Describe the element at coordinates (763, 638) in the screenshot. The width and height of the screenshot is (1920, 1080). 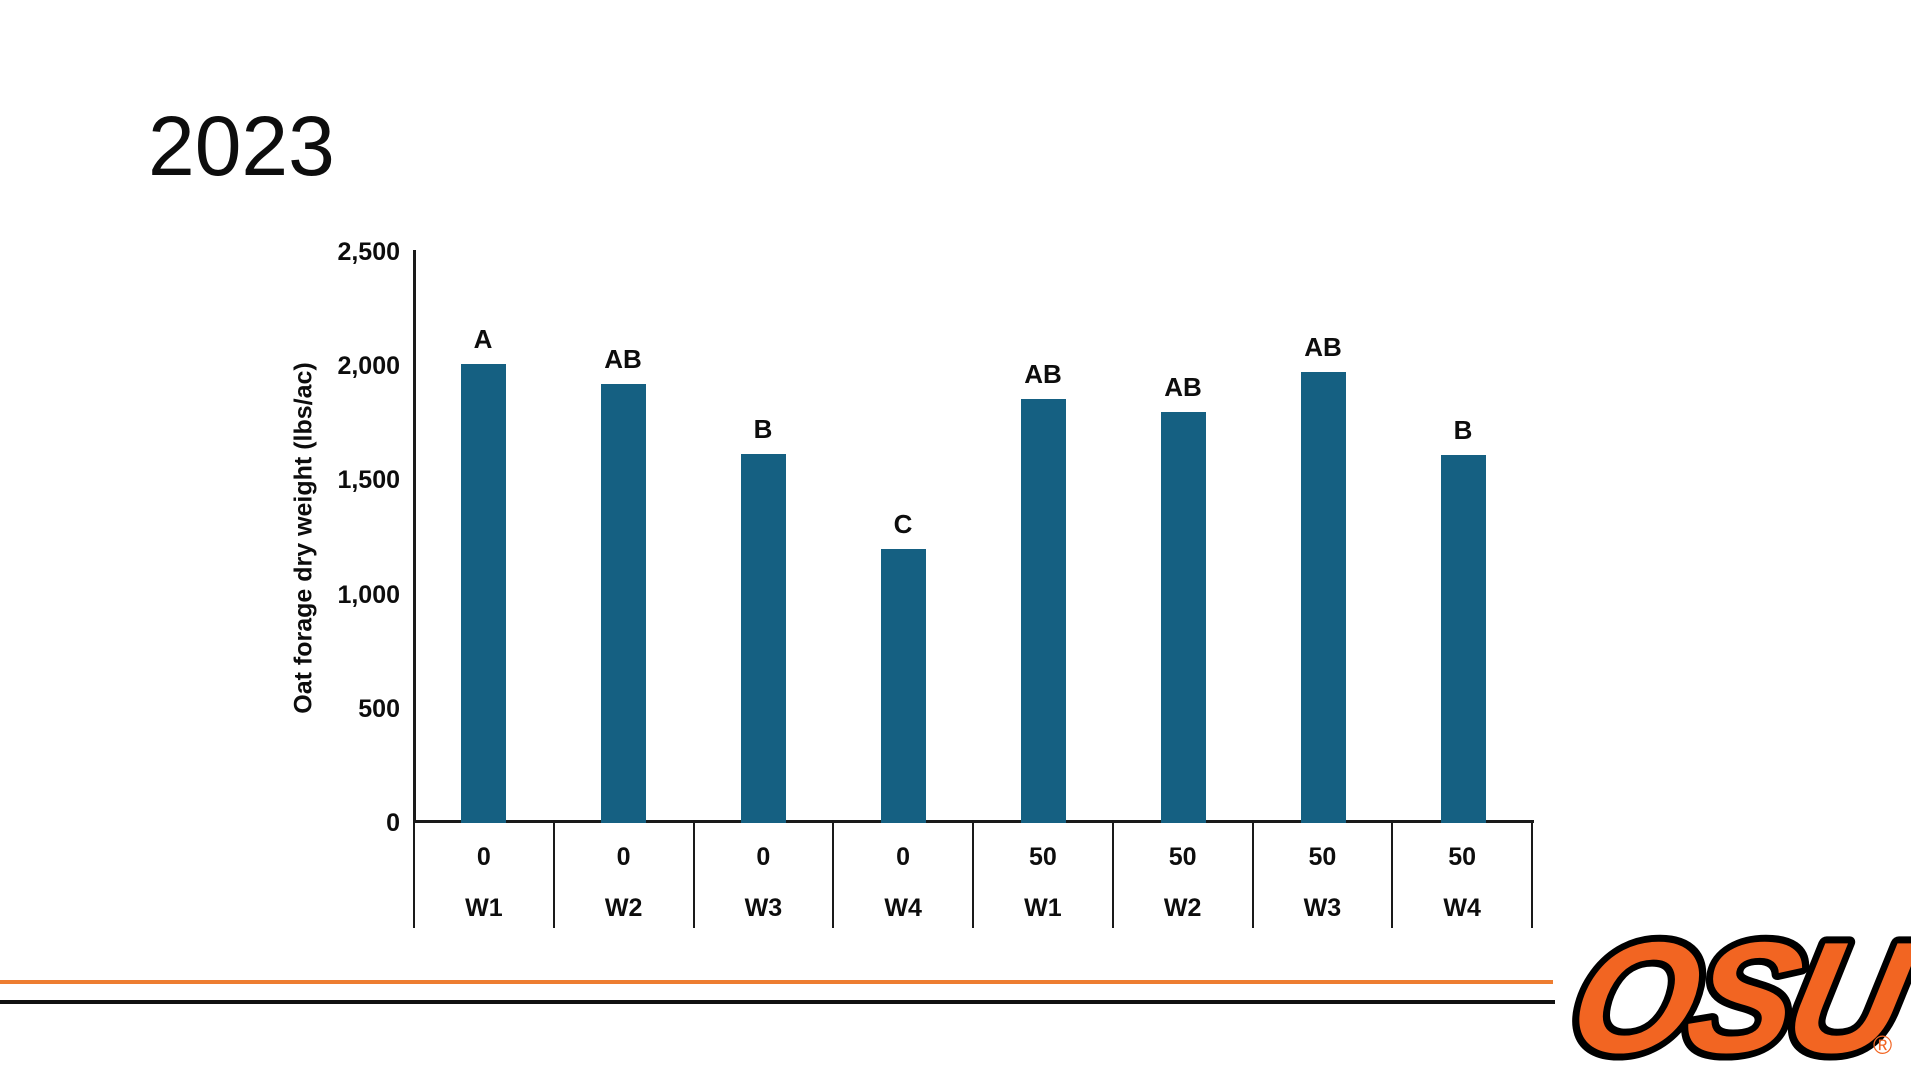
I see `bar-0-w3` at that location.